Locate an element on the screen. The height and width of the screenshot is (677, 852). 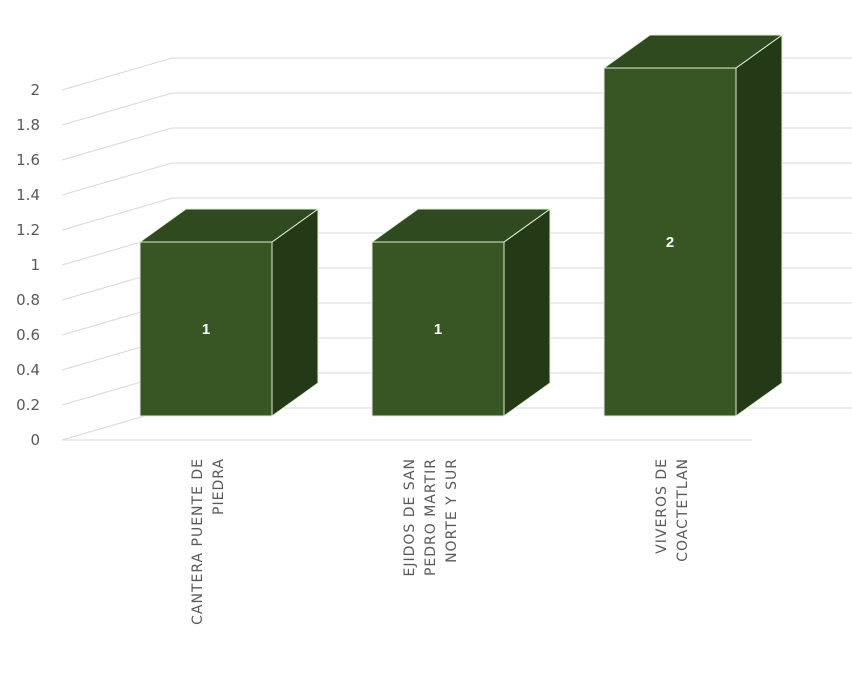
data-label: 2 is located at coordinates (670, 242).